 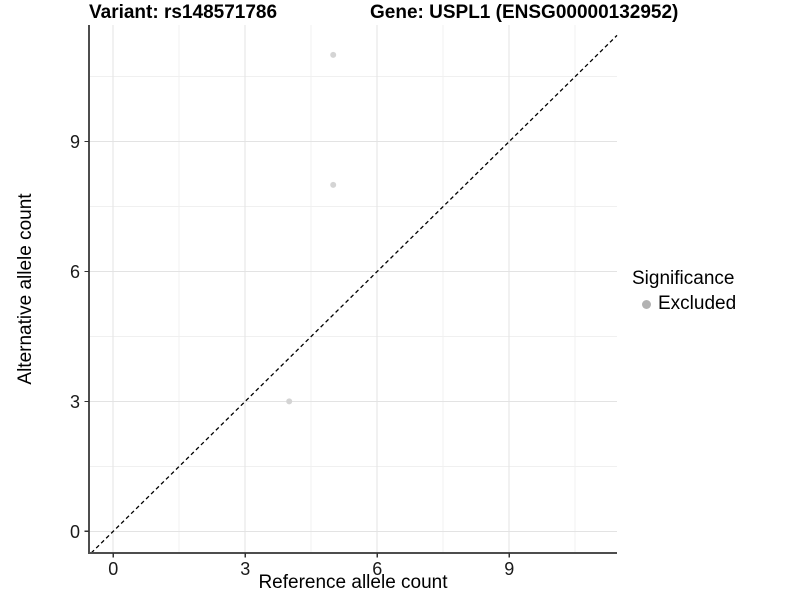 I want to click on x-tick-label: 6, so click(x=377, y=569).